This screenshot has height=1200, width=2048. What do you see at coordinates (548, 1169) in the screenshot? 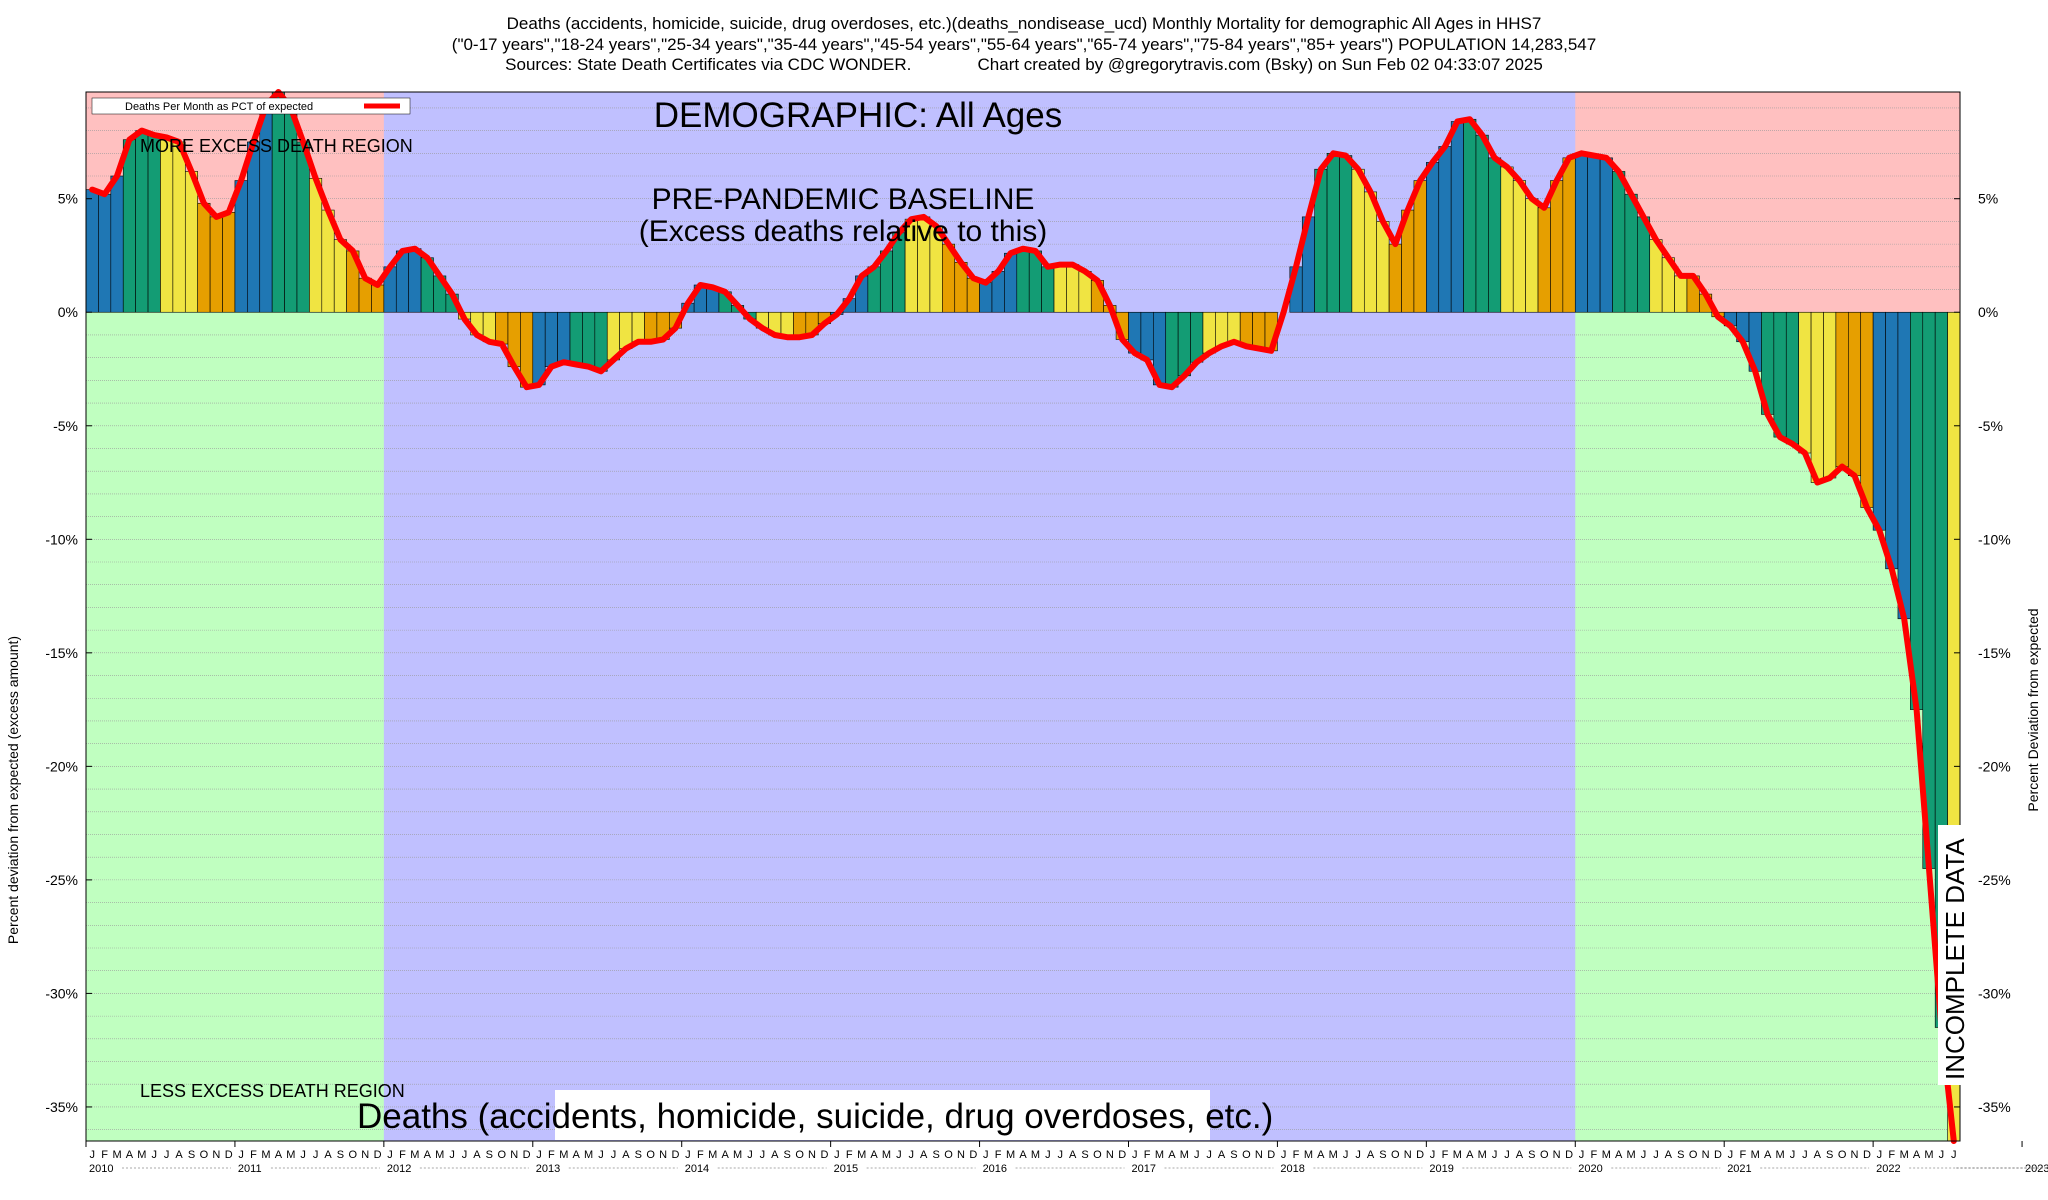
I see `x-tick-year-label: 2013` at bounding box center [548, 1169].